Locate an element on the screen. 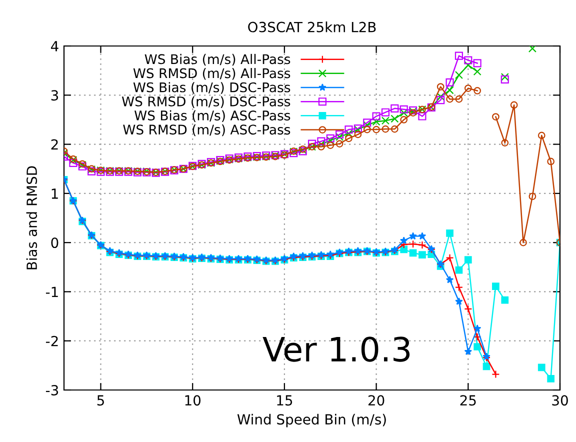 Image resolution: width=576 pixels, height=442 pixels. y-tick-label: 4 is located at coordinates (54, 46).